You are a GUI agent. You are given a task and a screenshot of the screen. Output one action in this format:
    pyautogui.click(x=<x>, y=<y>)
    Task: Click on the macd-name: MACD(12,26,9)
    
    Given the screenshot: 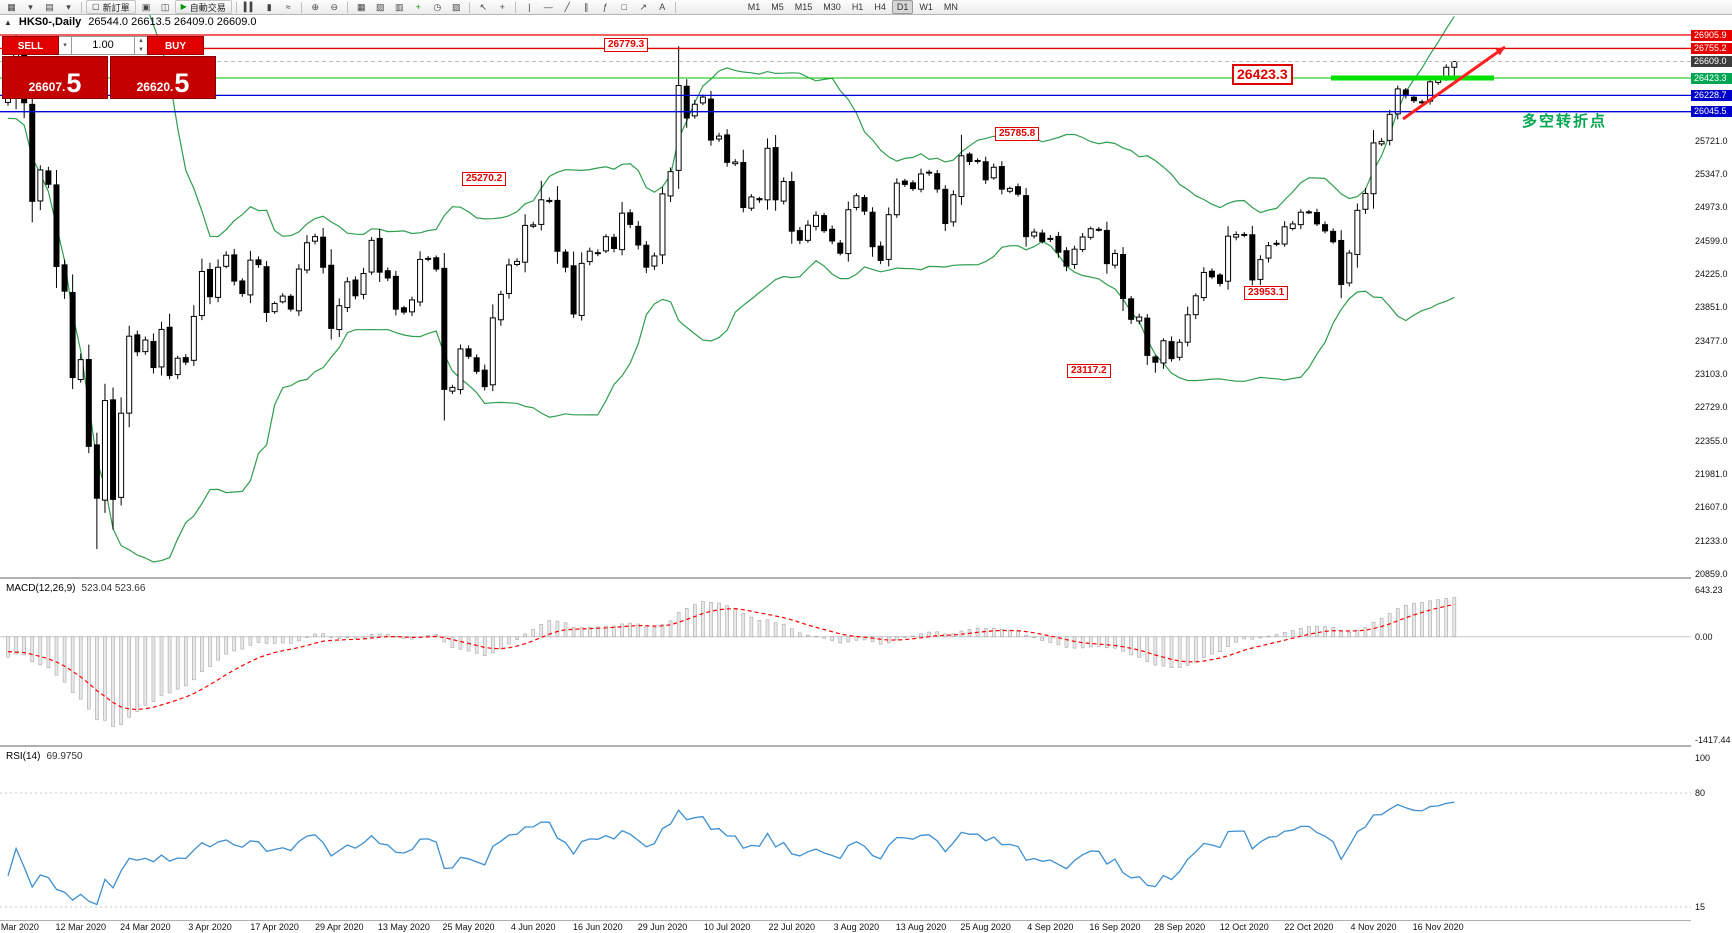 What is the action you would take?
    pyautogui.click(x=41, y=588)
    